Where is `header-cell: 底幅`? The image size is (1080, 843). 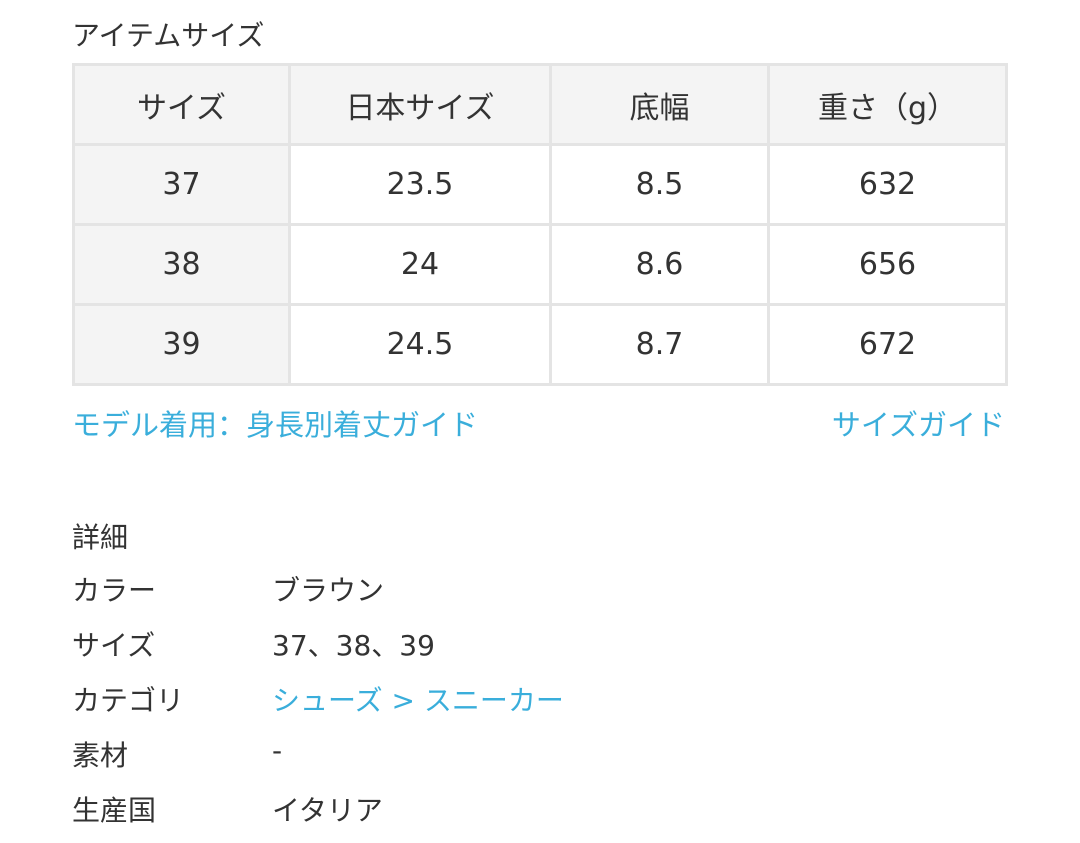 header-cell: 底幅 is located at coordinates (659, 104).